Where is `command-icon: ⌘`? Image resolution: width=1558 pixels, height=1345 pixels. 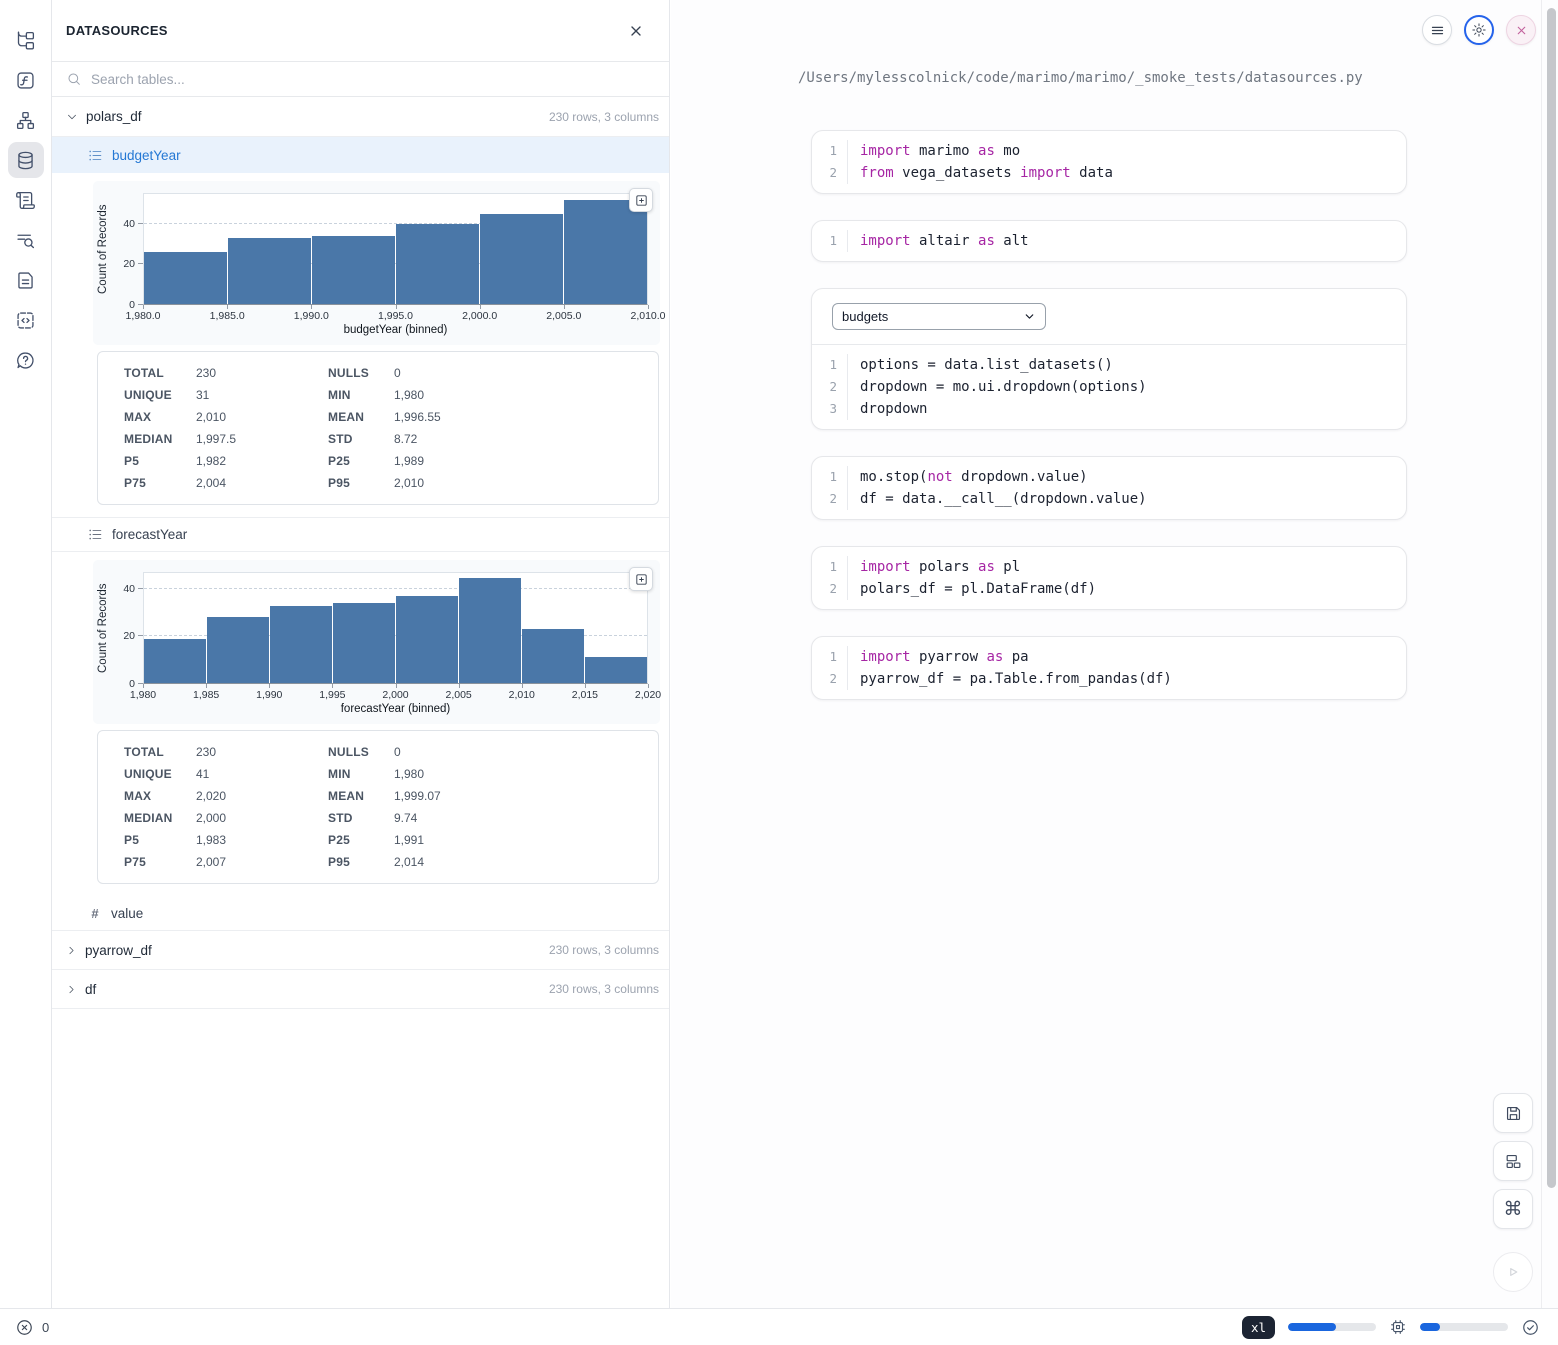 command-icon: ⌘ is located at coordinates (1513, 1209).